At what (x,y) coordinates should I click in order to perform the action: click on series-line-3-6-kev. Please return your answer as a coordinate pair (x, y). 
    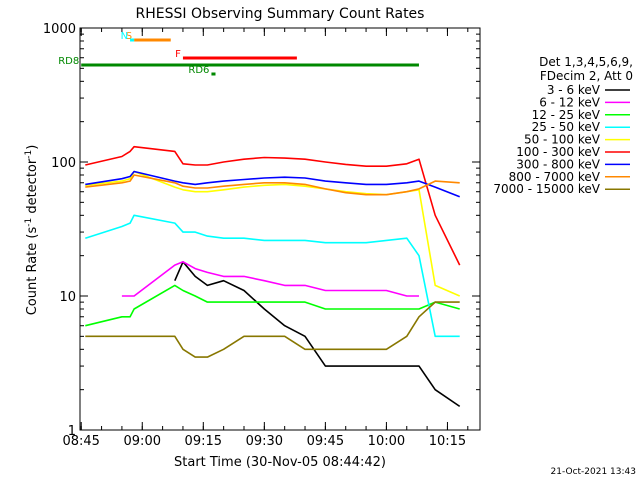
    Looking at the image, I should click on (317, 334).